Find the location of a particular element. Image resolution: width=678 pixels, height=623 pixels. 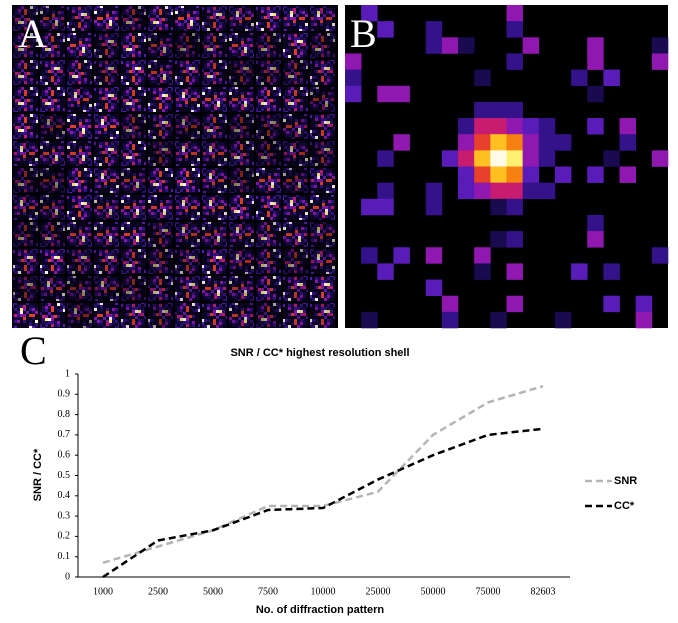

panel-label: A is located at coordinates (32, 33).